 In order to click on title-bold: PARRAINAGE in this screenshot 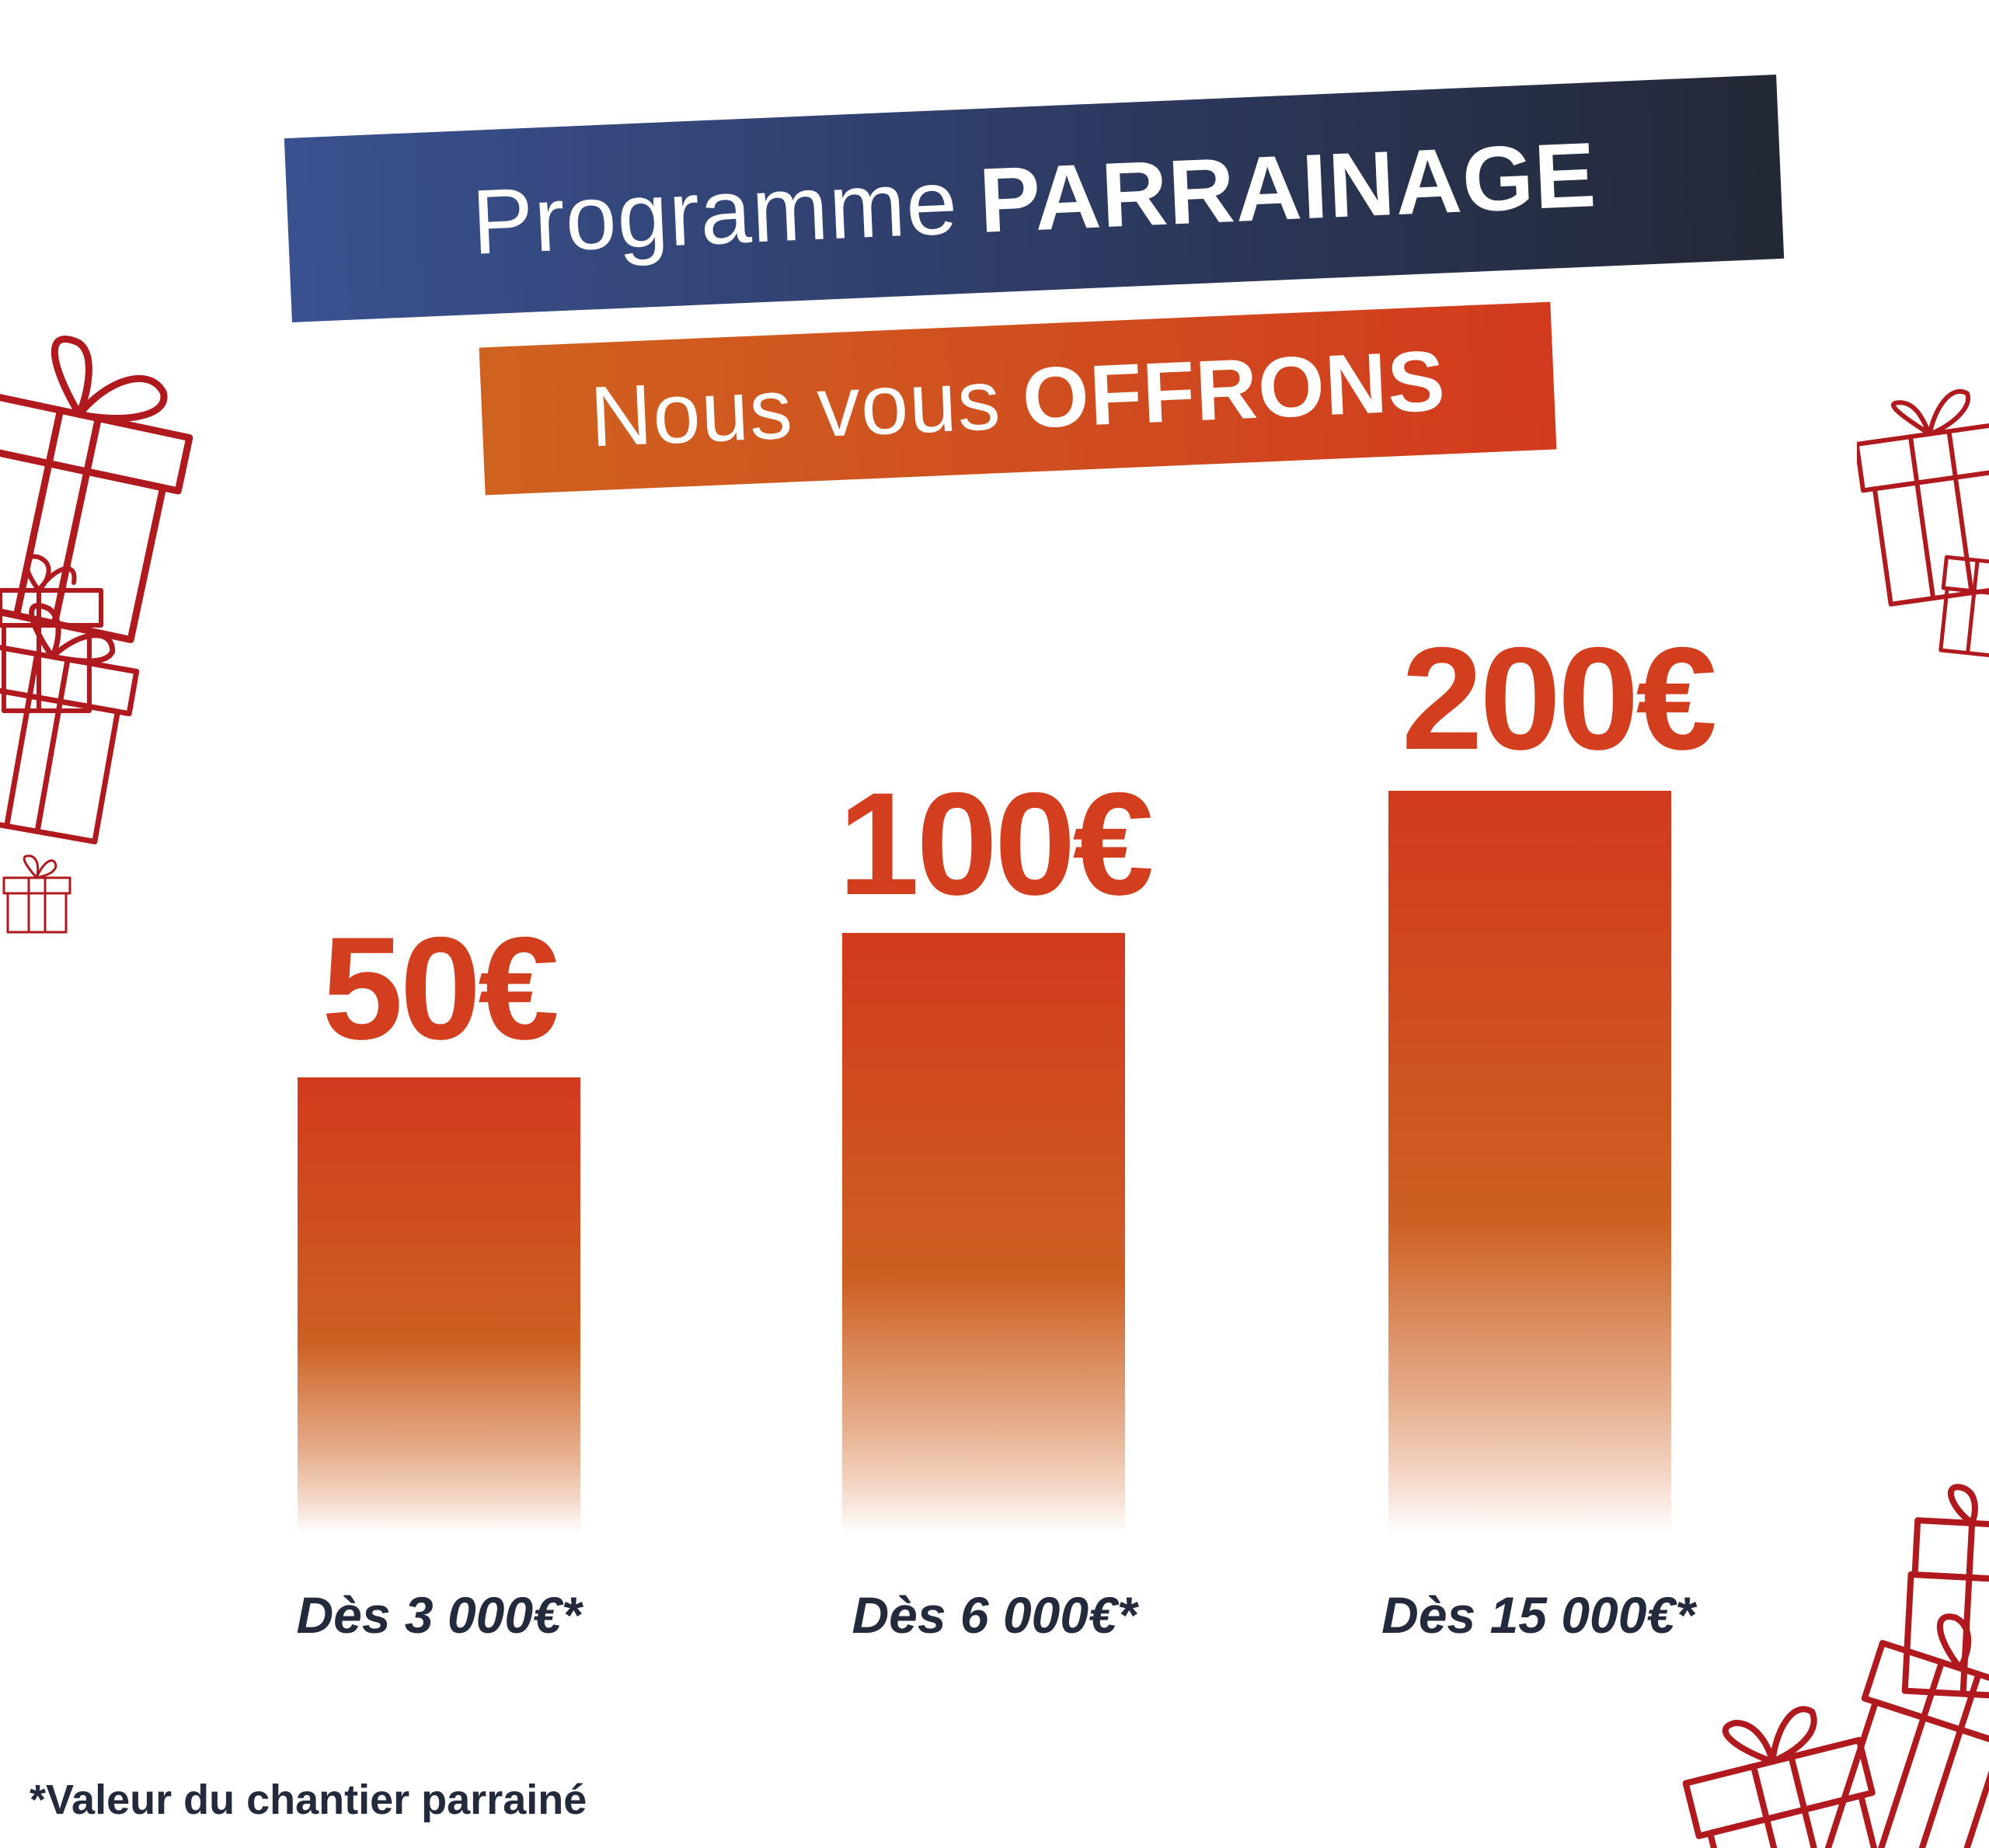, I will do `click(1288, 188)`.